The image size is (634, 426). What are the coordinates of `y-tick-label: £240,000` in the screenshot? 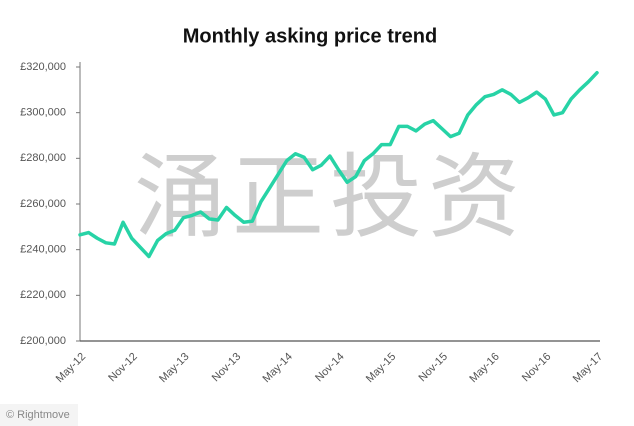 It's located at (43, 250).